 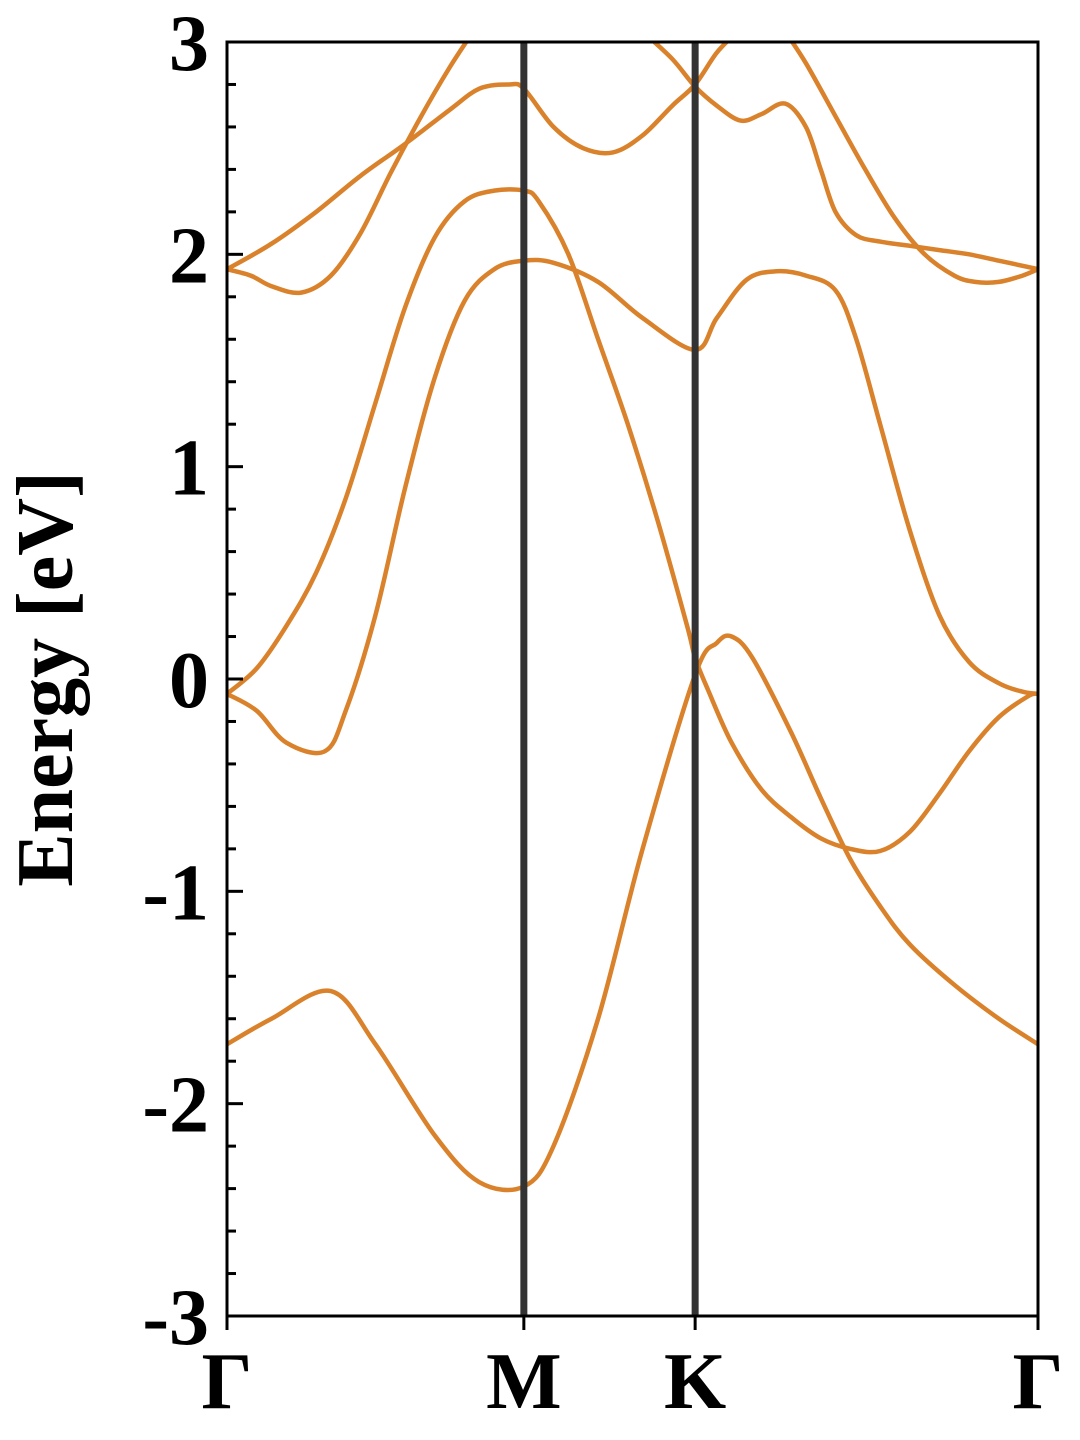 I want to click on x-tick-label: K, so click(x=695, y=1382).